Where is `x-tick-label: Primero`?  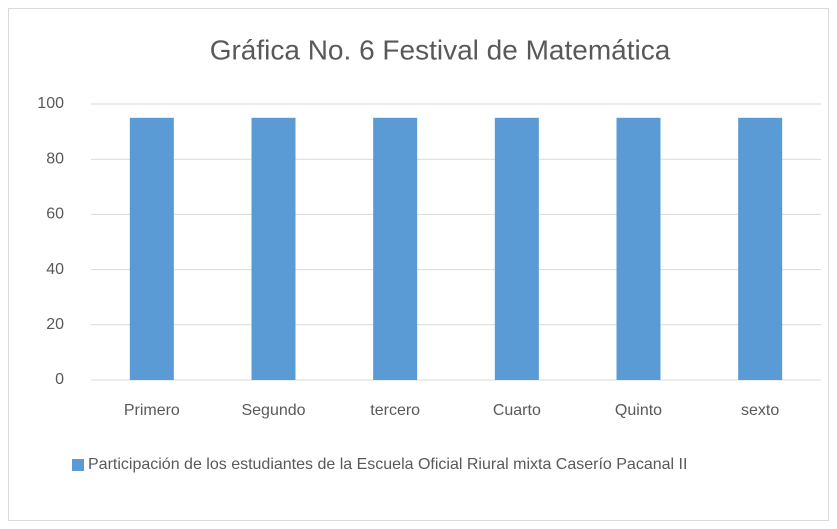
x-tick-label: Primero is located at coordinates (152, 410).